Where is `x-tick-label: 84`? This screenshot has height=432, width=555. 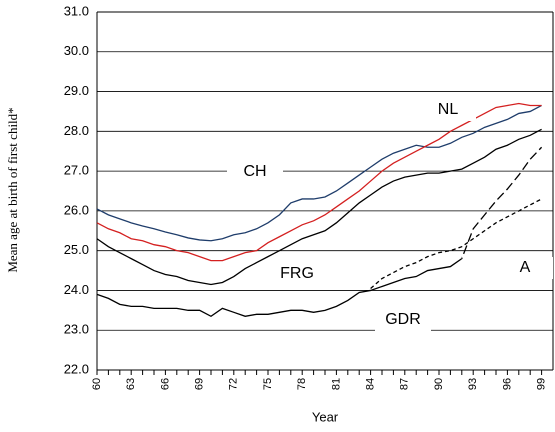
x-tick-label: 84 is located at coordinates (371, 384).